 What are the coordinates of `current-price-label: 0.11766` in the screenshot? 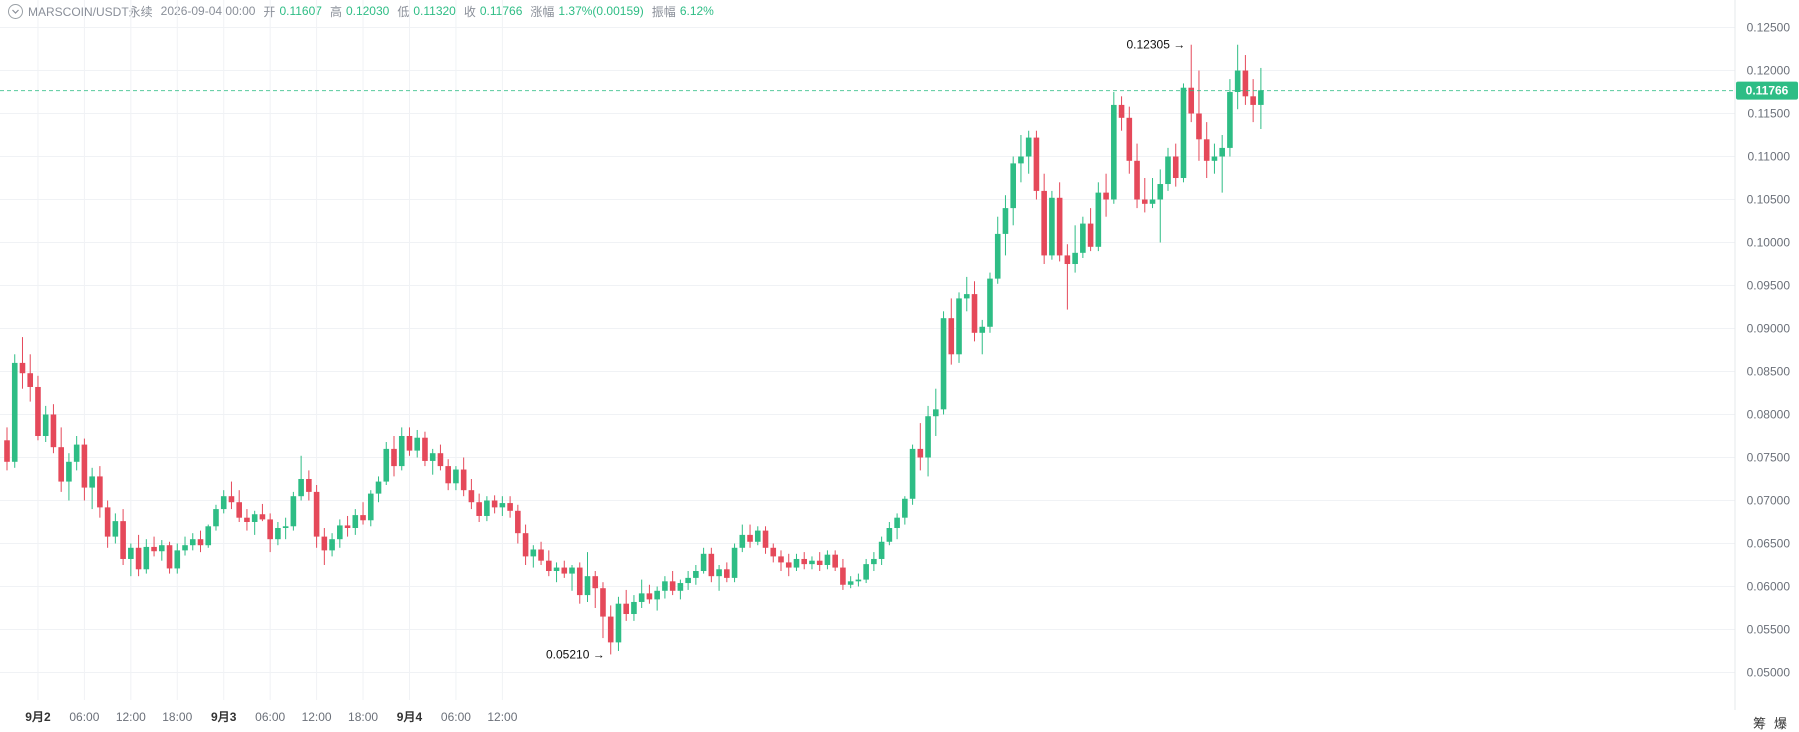 It's located at (1767, 91).